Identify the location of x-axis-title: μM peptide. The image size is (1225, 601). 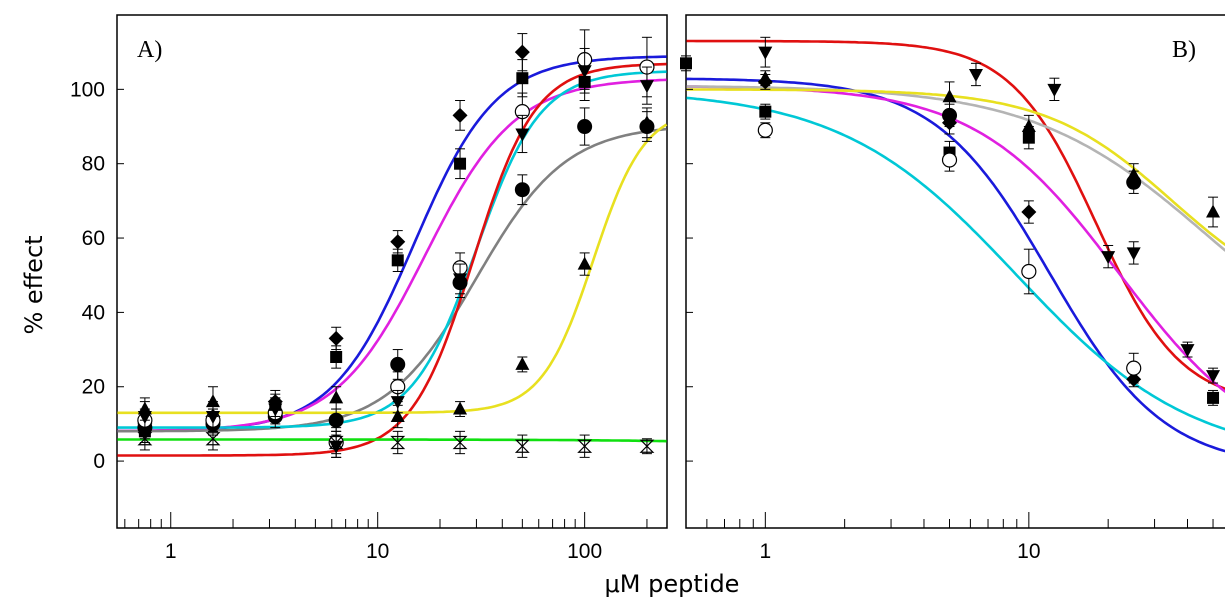
(672, 584).